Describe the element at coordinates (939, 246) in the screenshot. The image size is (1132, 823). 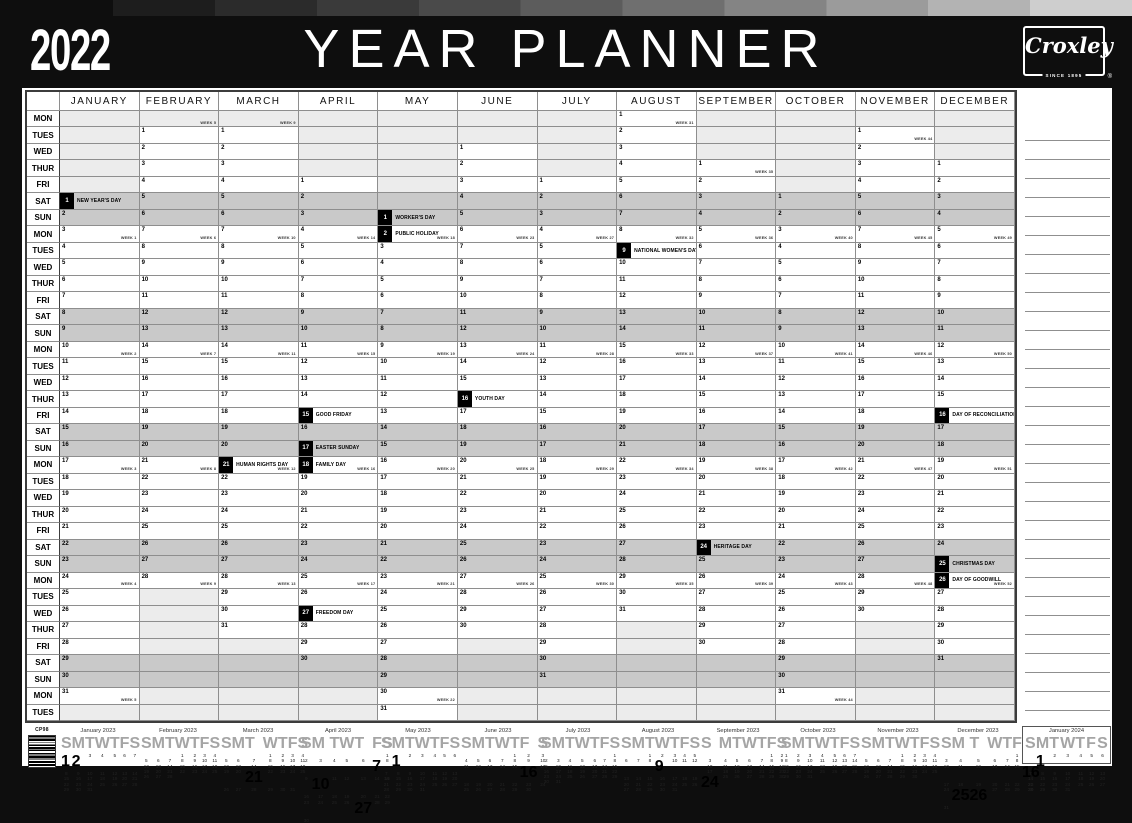
I see `date-number: 6` at that location.